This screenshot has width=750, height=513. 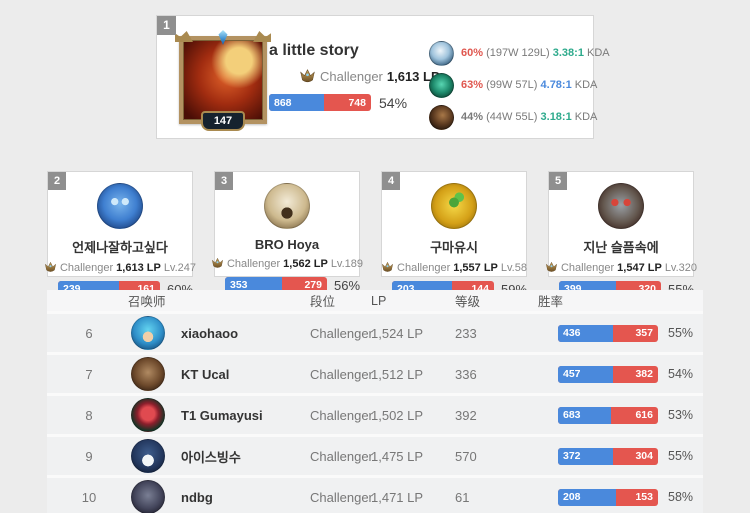 I want to click on winloss-bar: 353 279, so click(x=276, y=285).